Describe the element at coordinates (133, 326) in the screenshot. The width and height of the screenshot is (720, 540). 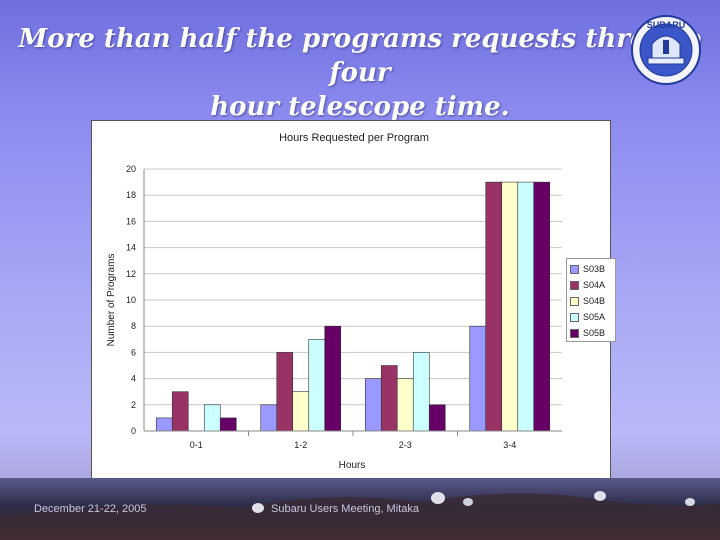
I see `y-tick-label: 8` at that location.